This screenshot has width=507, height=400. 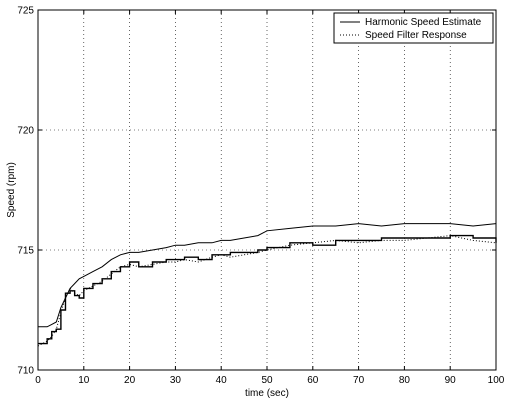 I want to click on x-tick-label: 20, so click(x=130, y=380).